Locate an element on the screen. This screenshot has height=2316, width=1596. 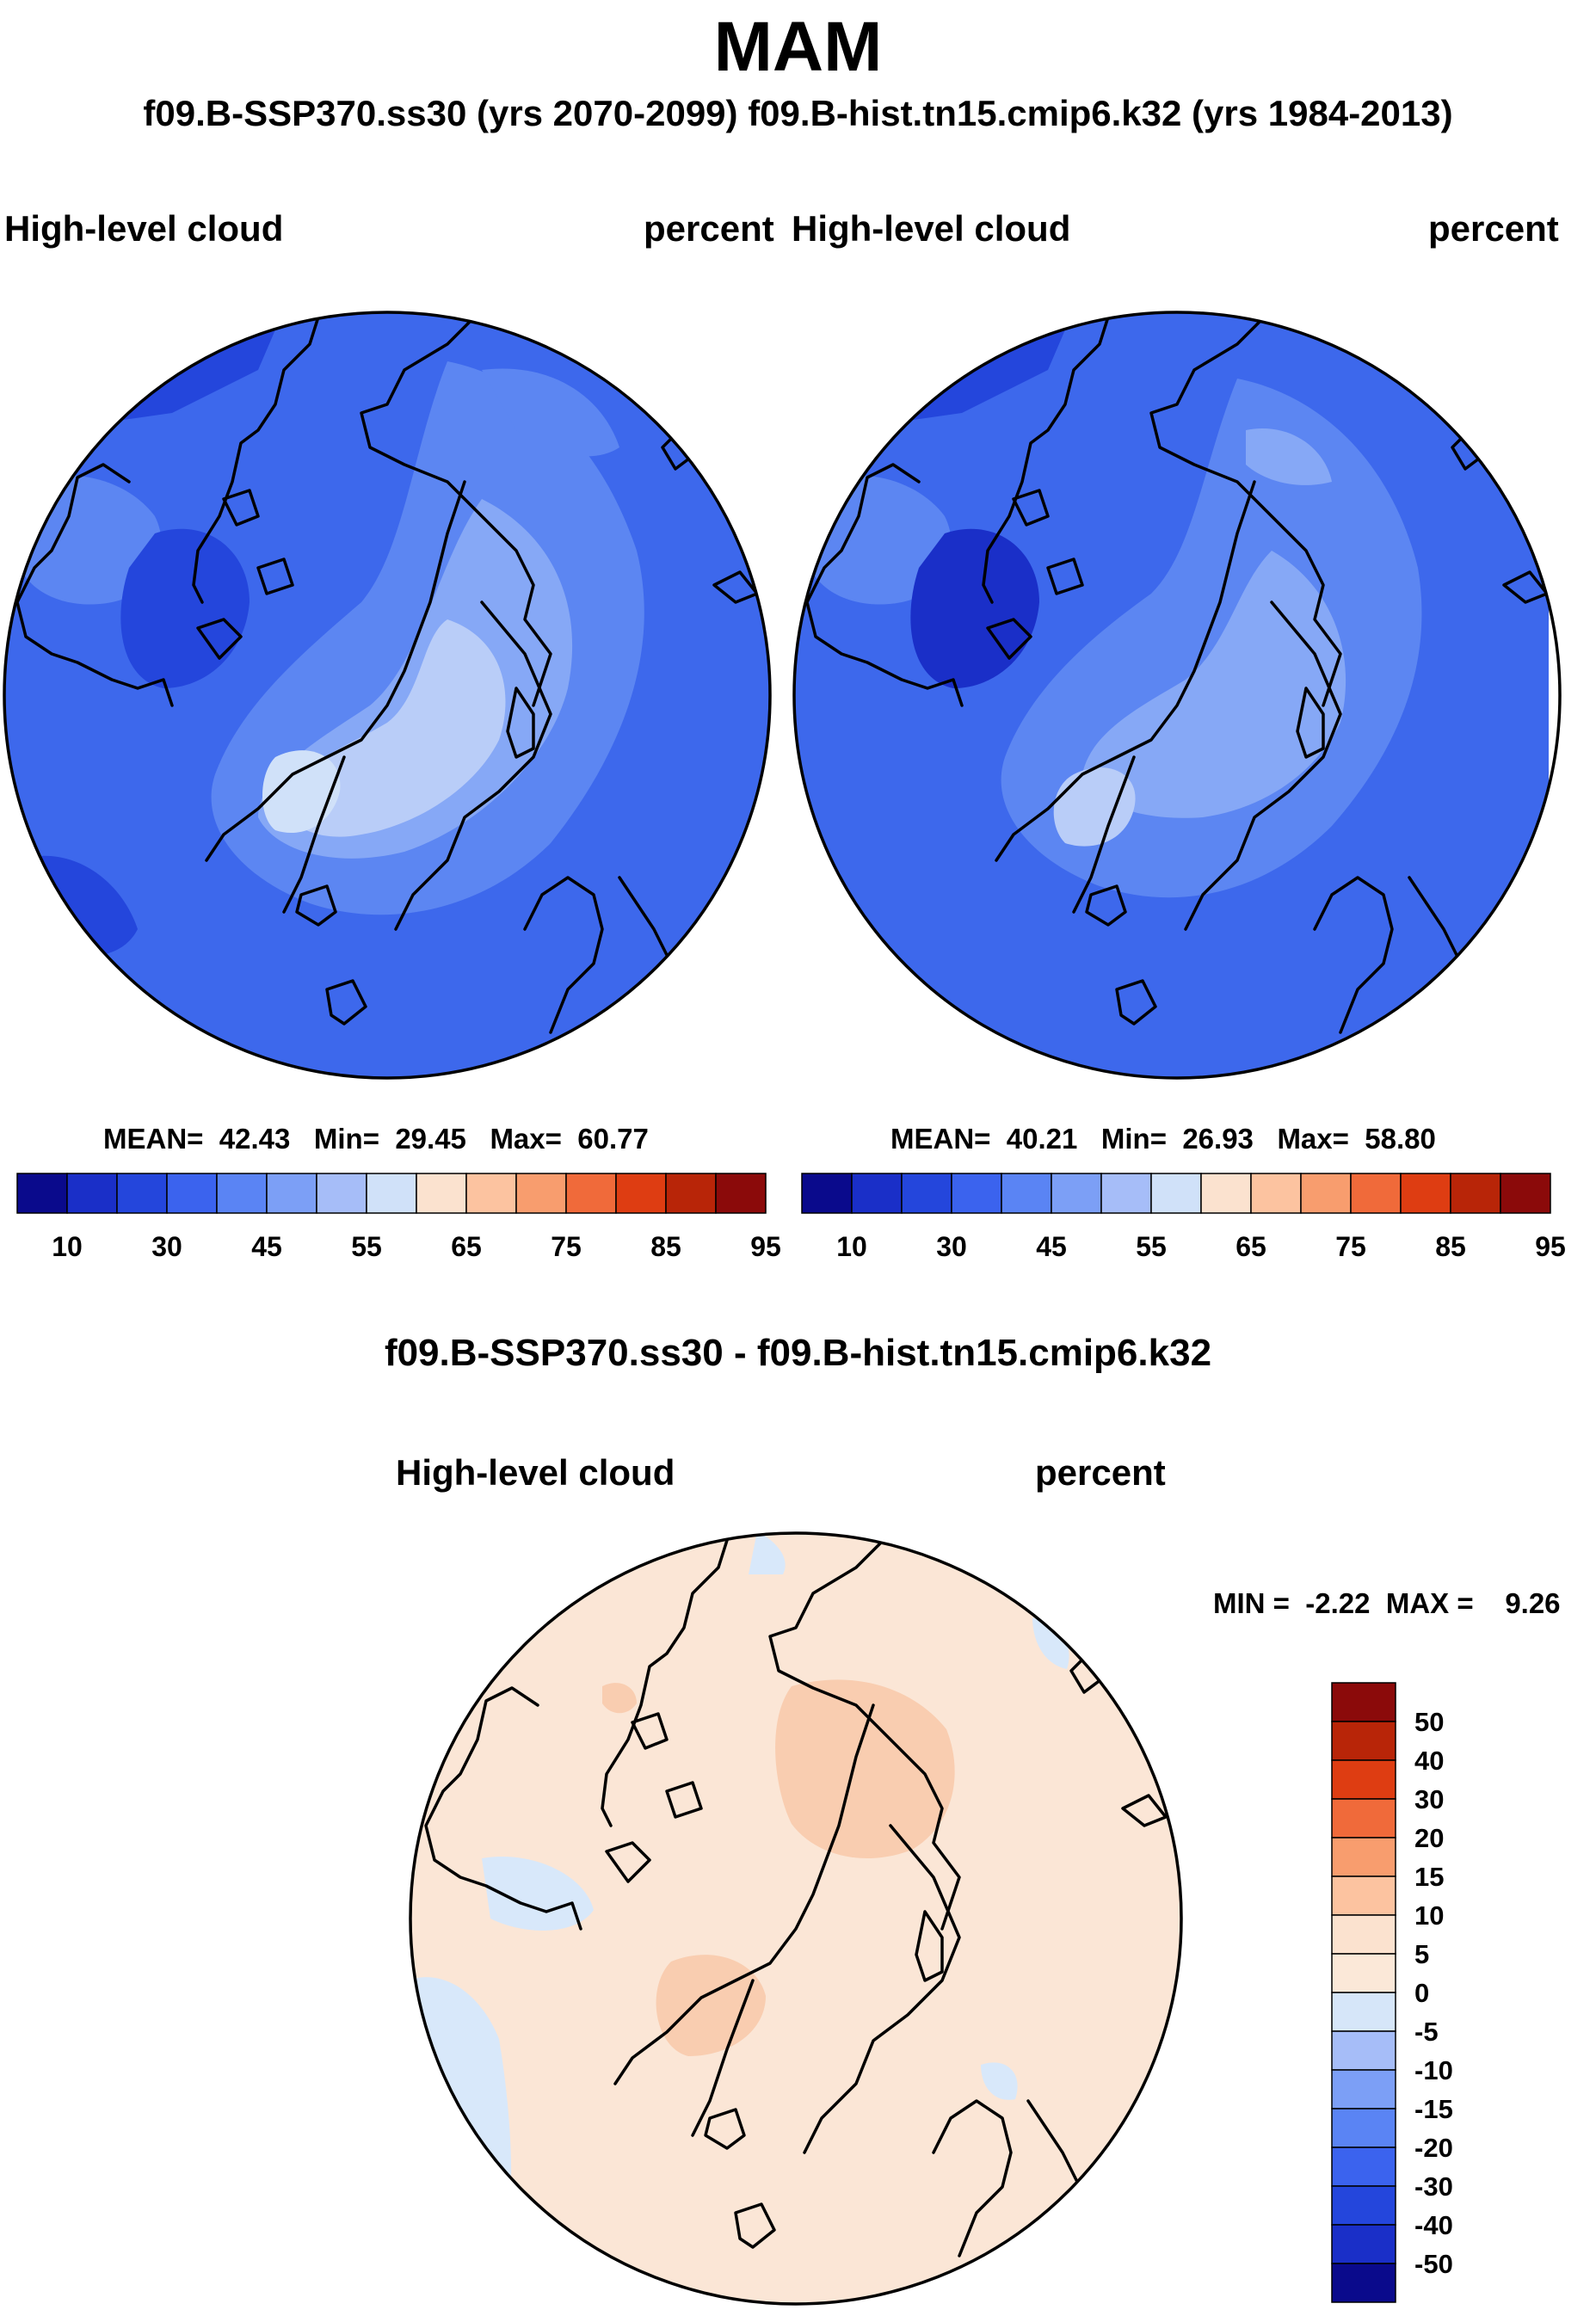
left-mean-label: MEAN= is located at coordinates (153, 1139).